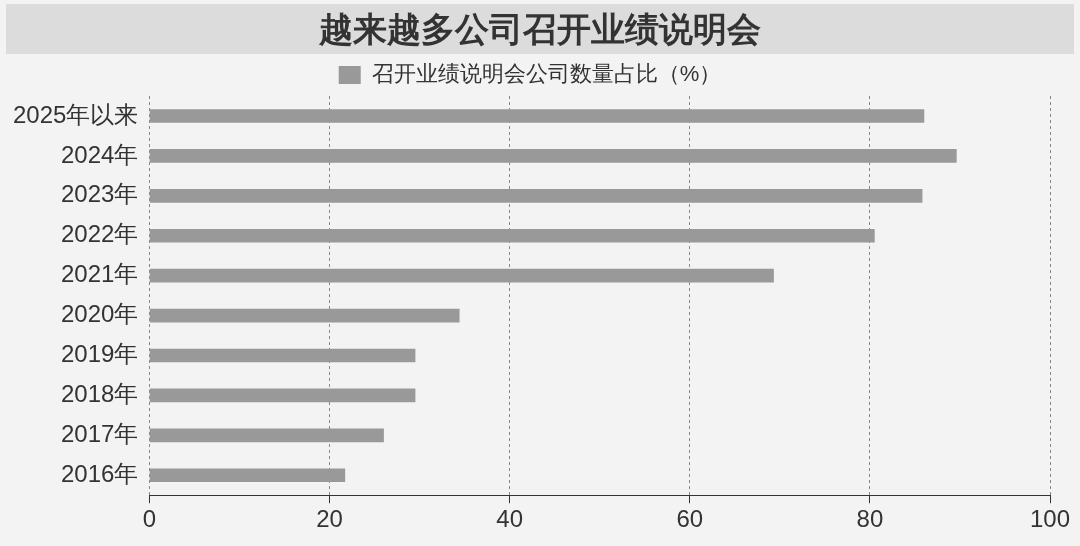 This screenshot has width=1080, height=546. I want to click on y-tick-label: 2018年, so click(100, 394).